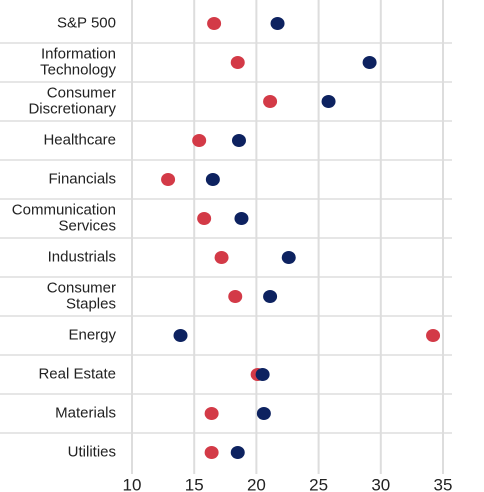 Image resolution: width=484 pixels, height=492 pixels. What do you see at coordinates (81, 295) in the screenshot?
I see `category-label: Consumer Staples` at bounding box center [81, 295].